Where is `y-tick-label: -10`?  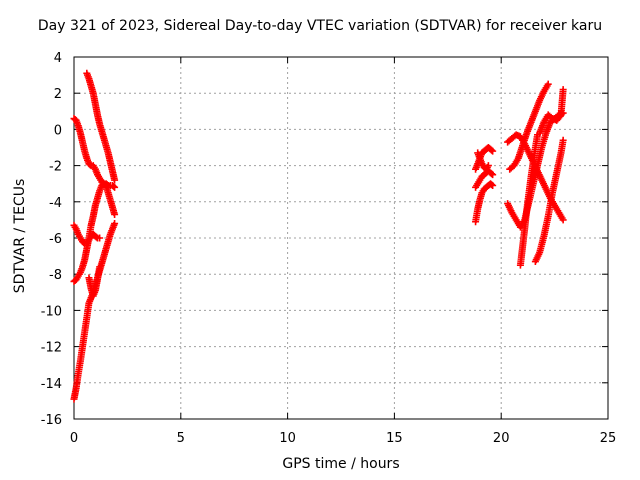
y-tick-label: -10 is located at coordinates (51, 311).